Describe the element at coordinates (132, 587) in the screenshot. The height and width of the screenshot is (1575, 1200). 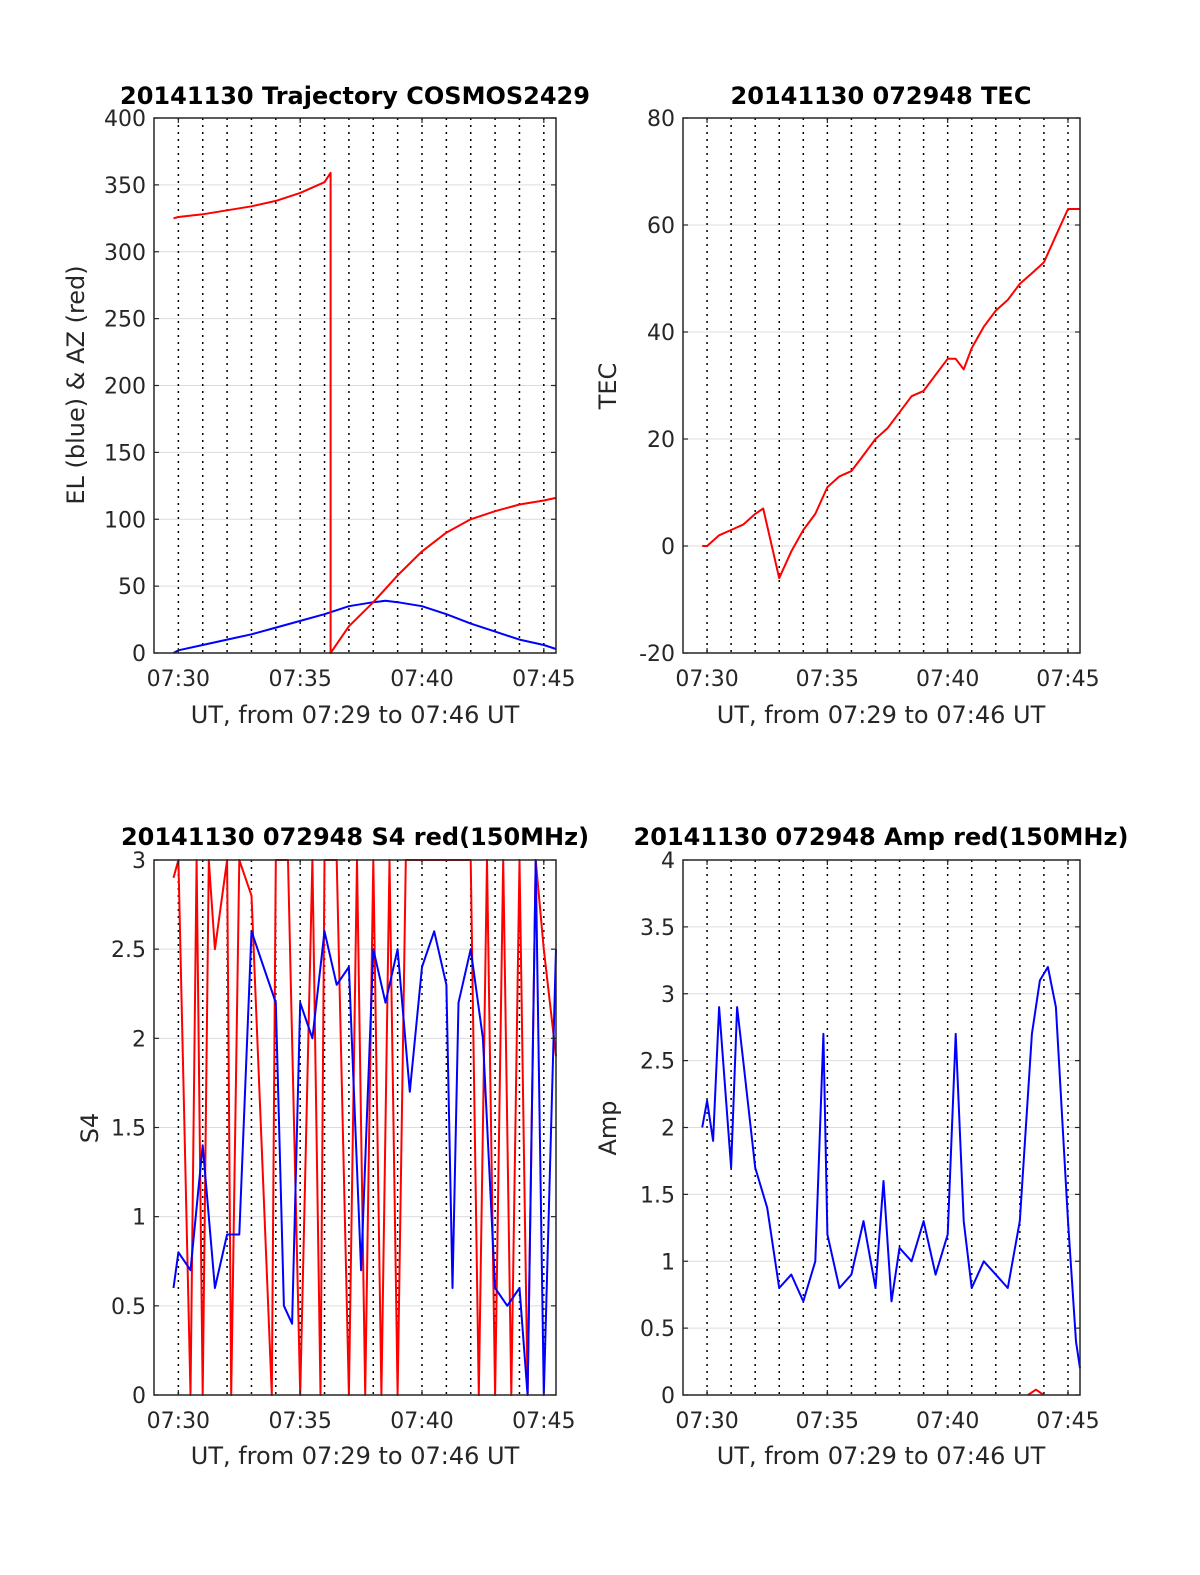
I see `y-tick-label: 50` at that location.